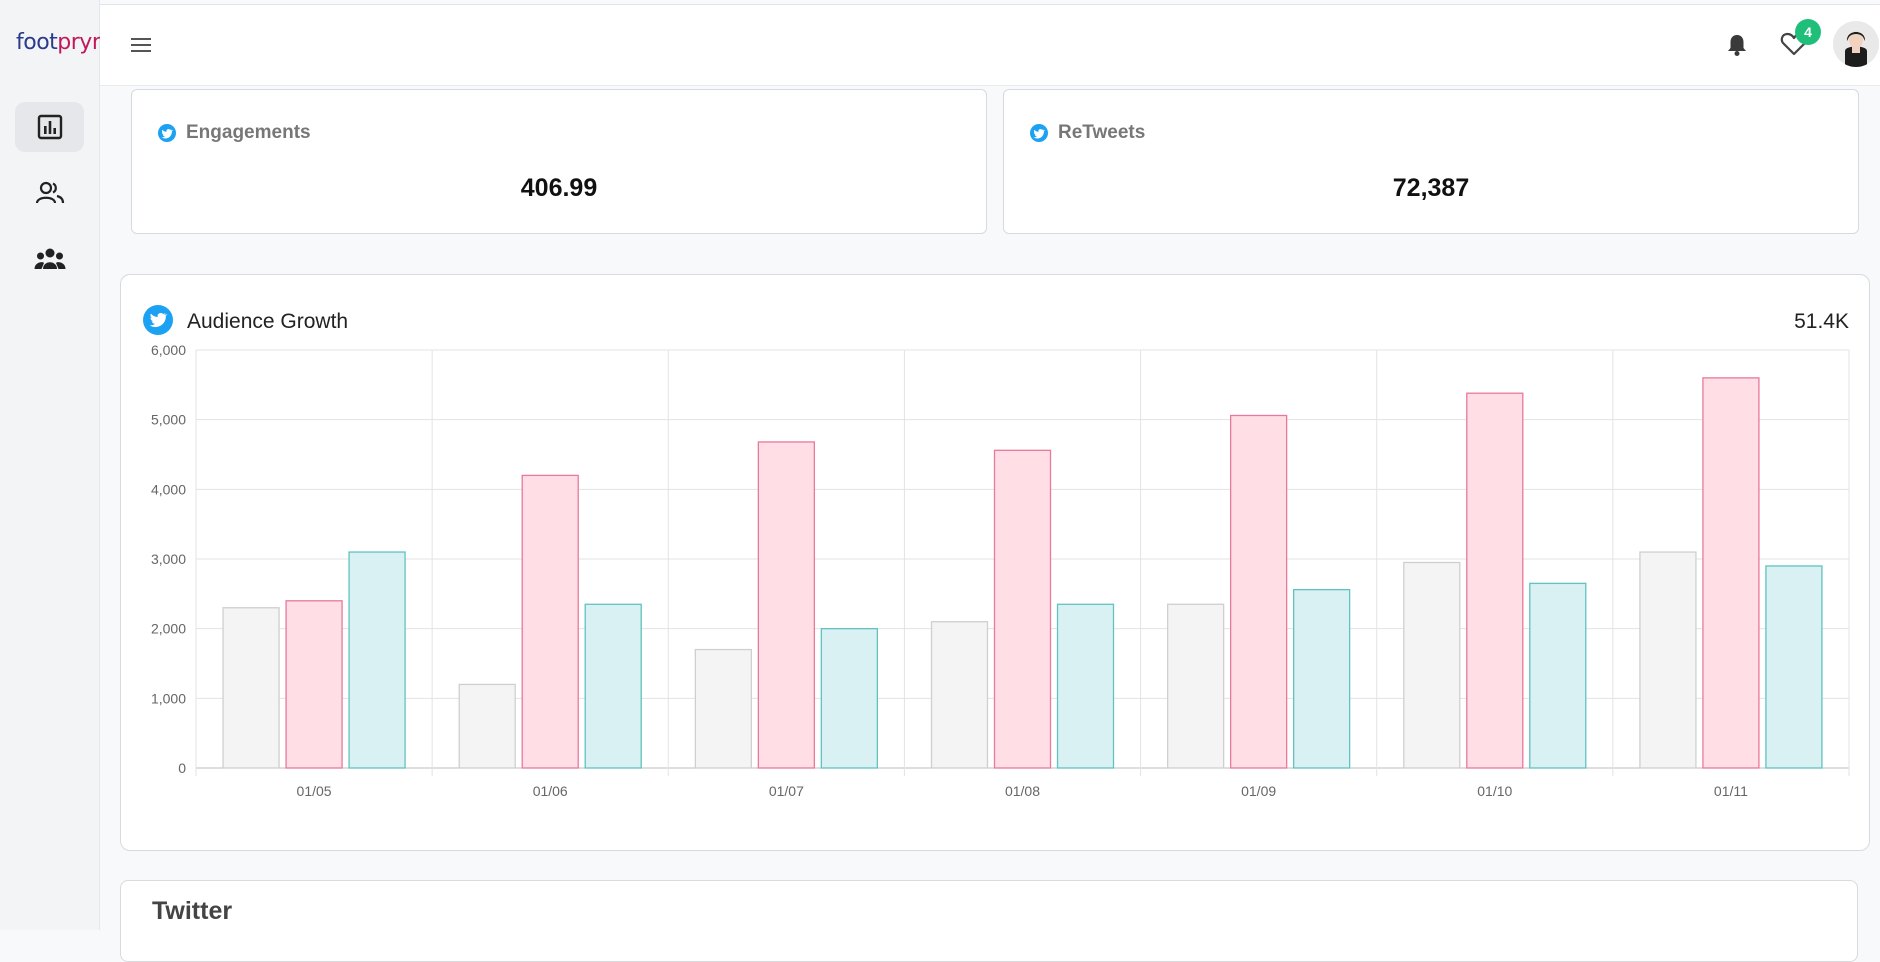 The width and height of the screenshot is (1880, 962). I want to click on sidebar-item-groups, so click(49, 259).